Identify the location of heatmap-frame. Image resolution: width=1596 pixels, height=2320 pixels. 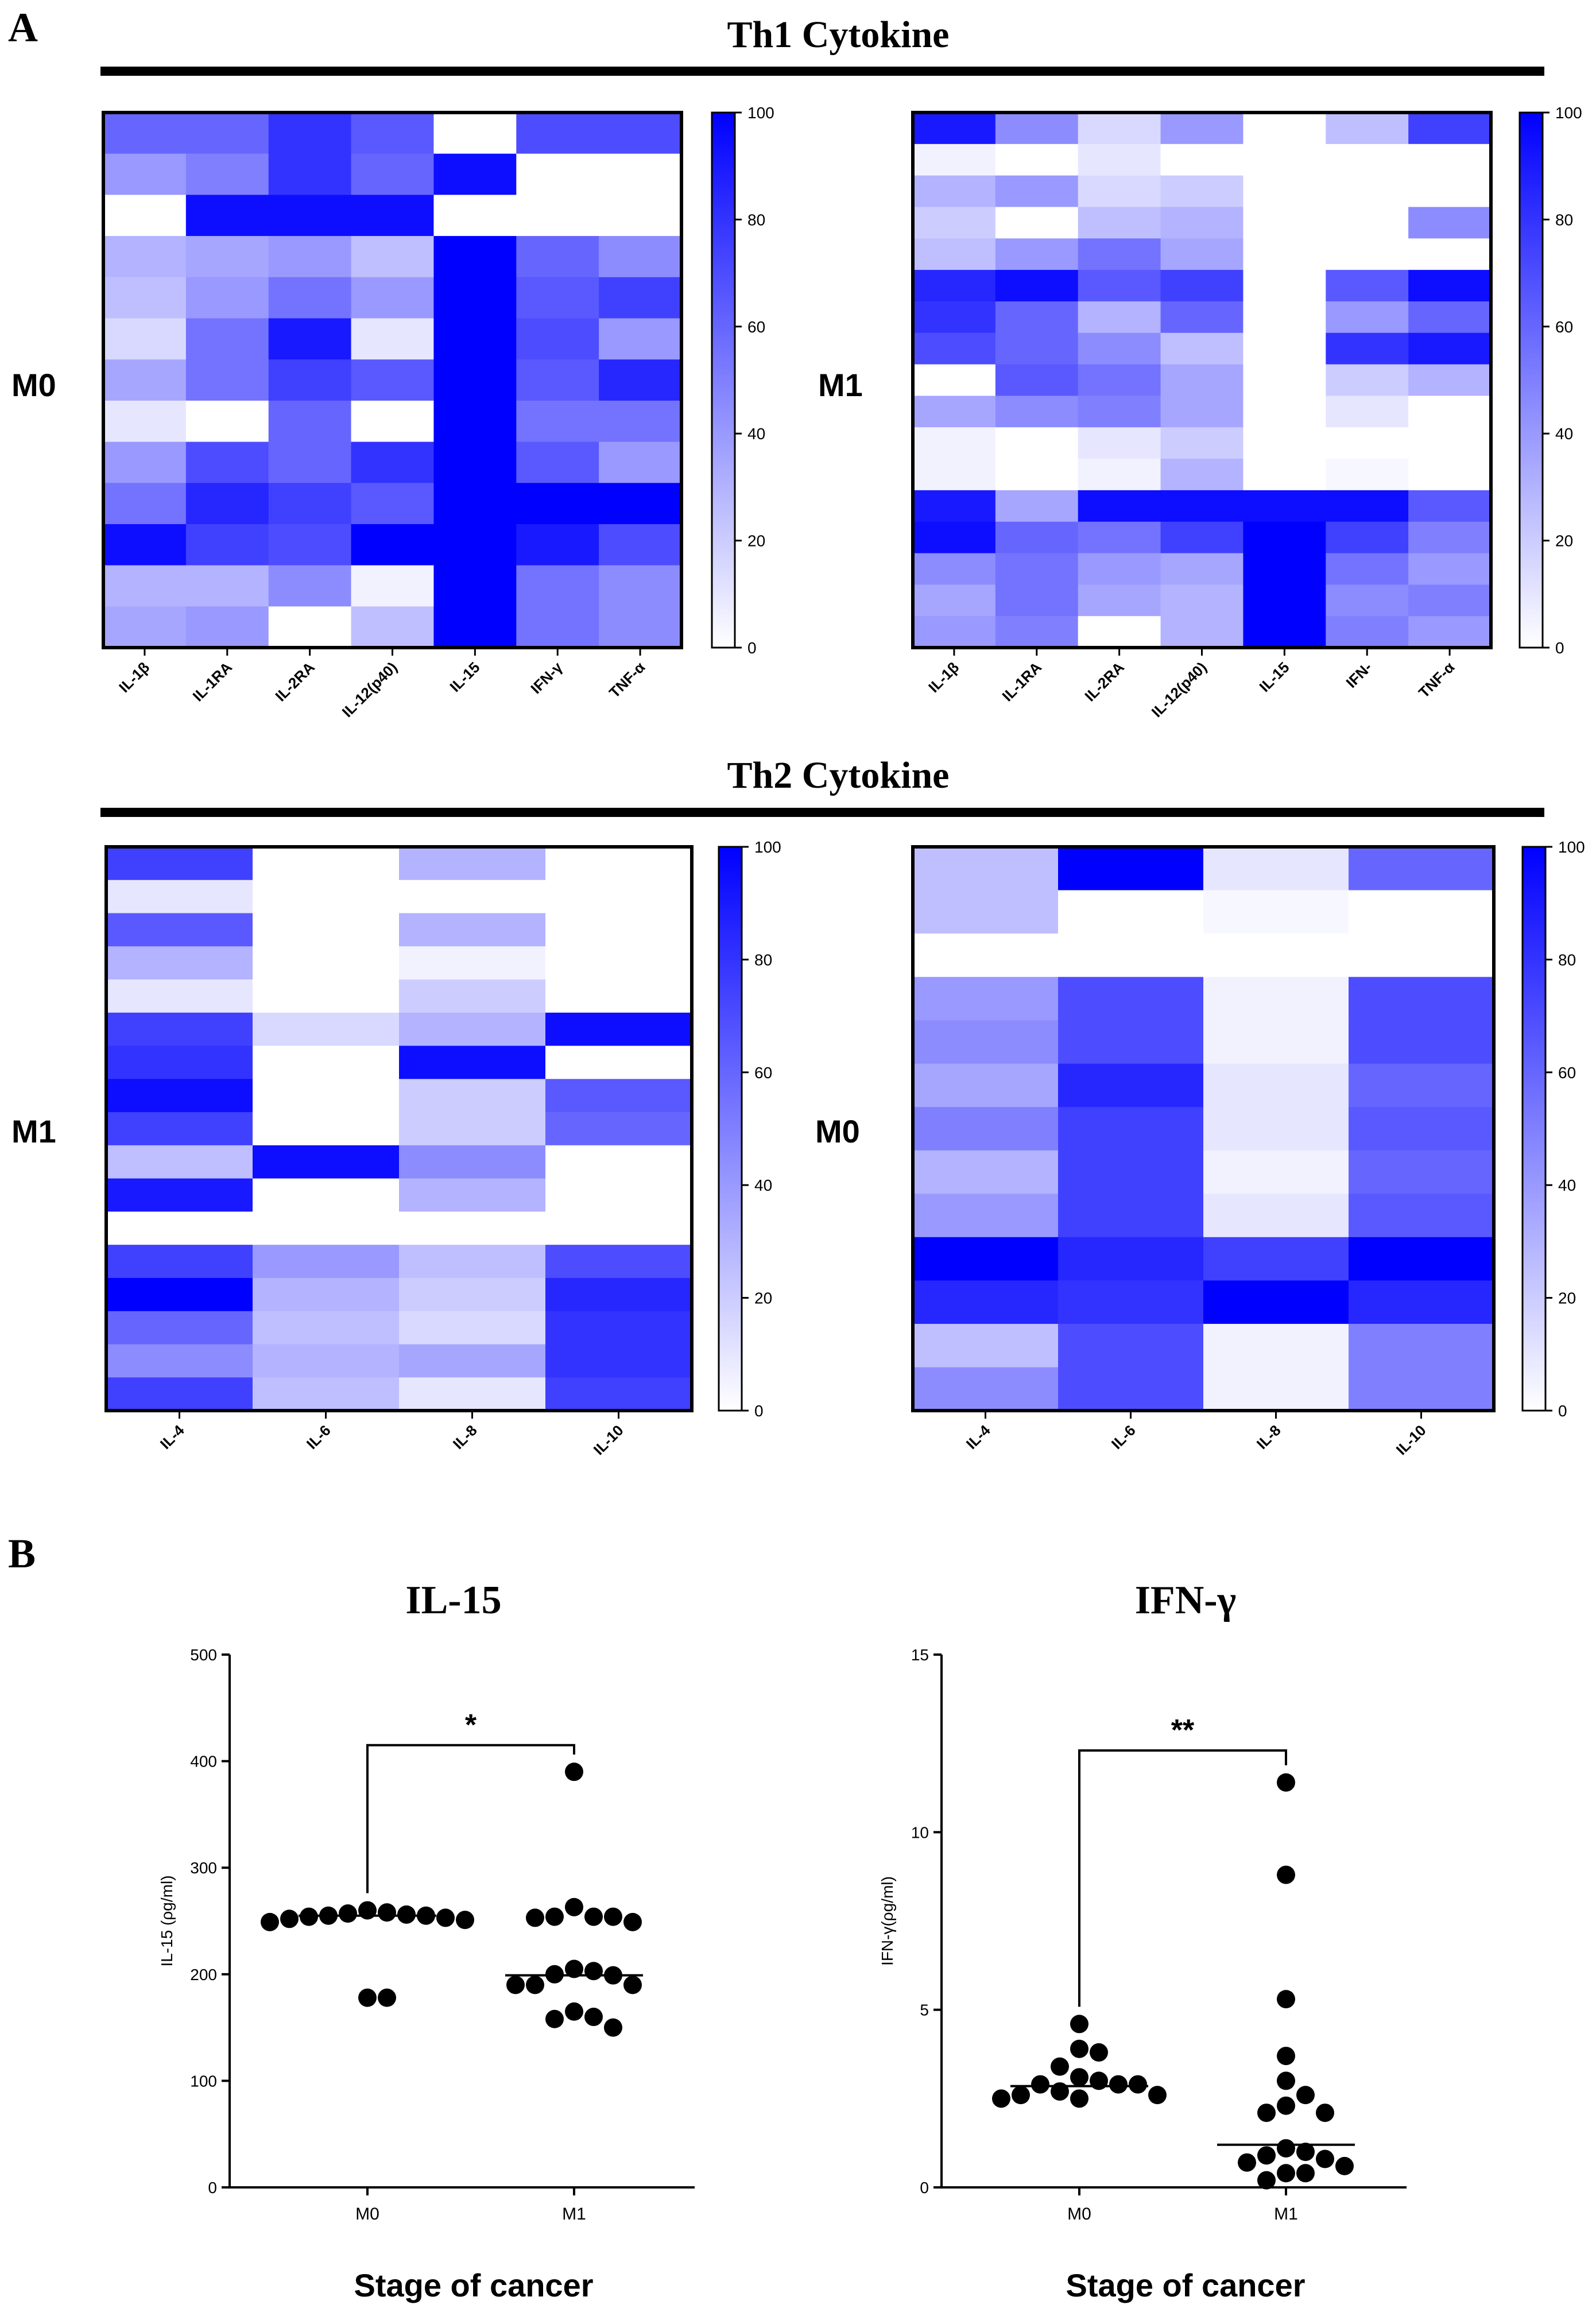
(1203, 1128).